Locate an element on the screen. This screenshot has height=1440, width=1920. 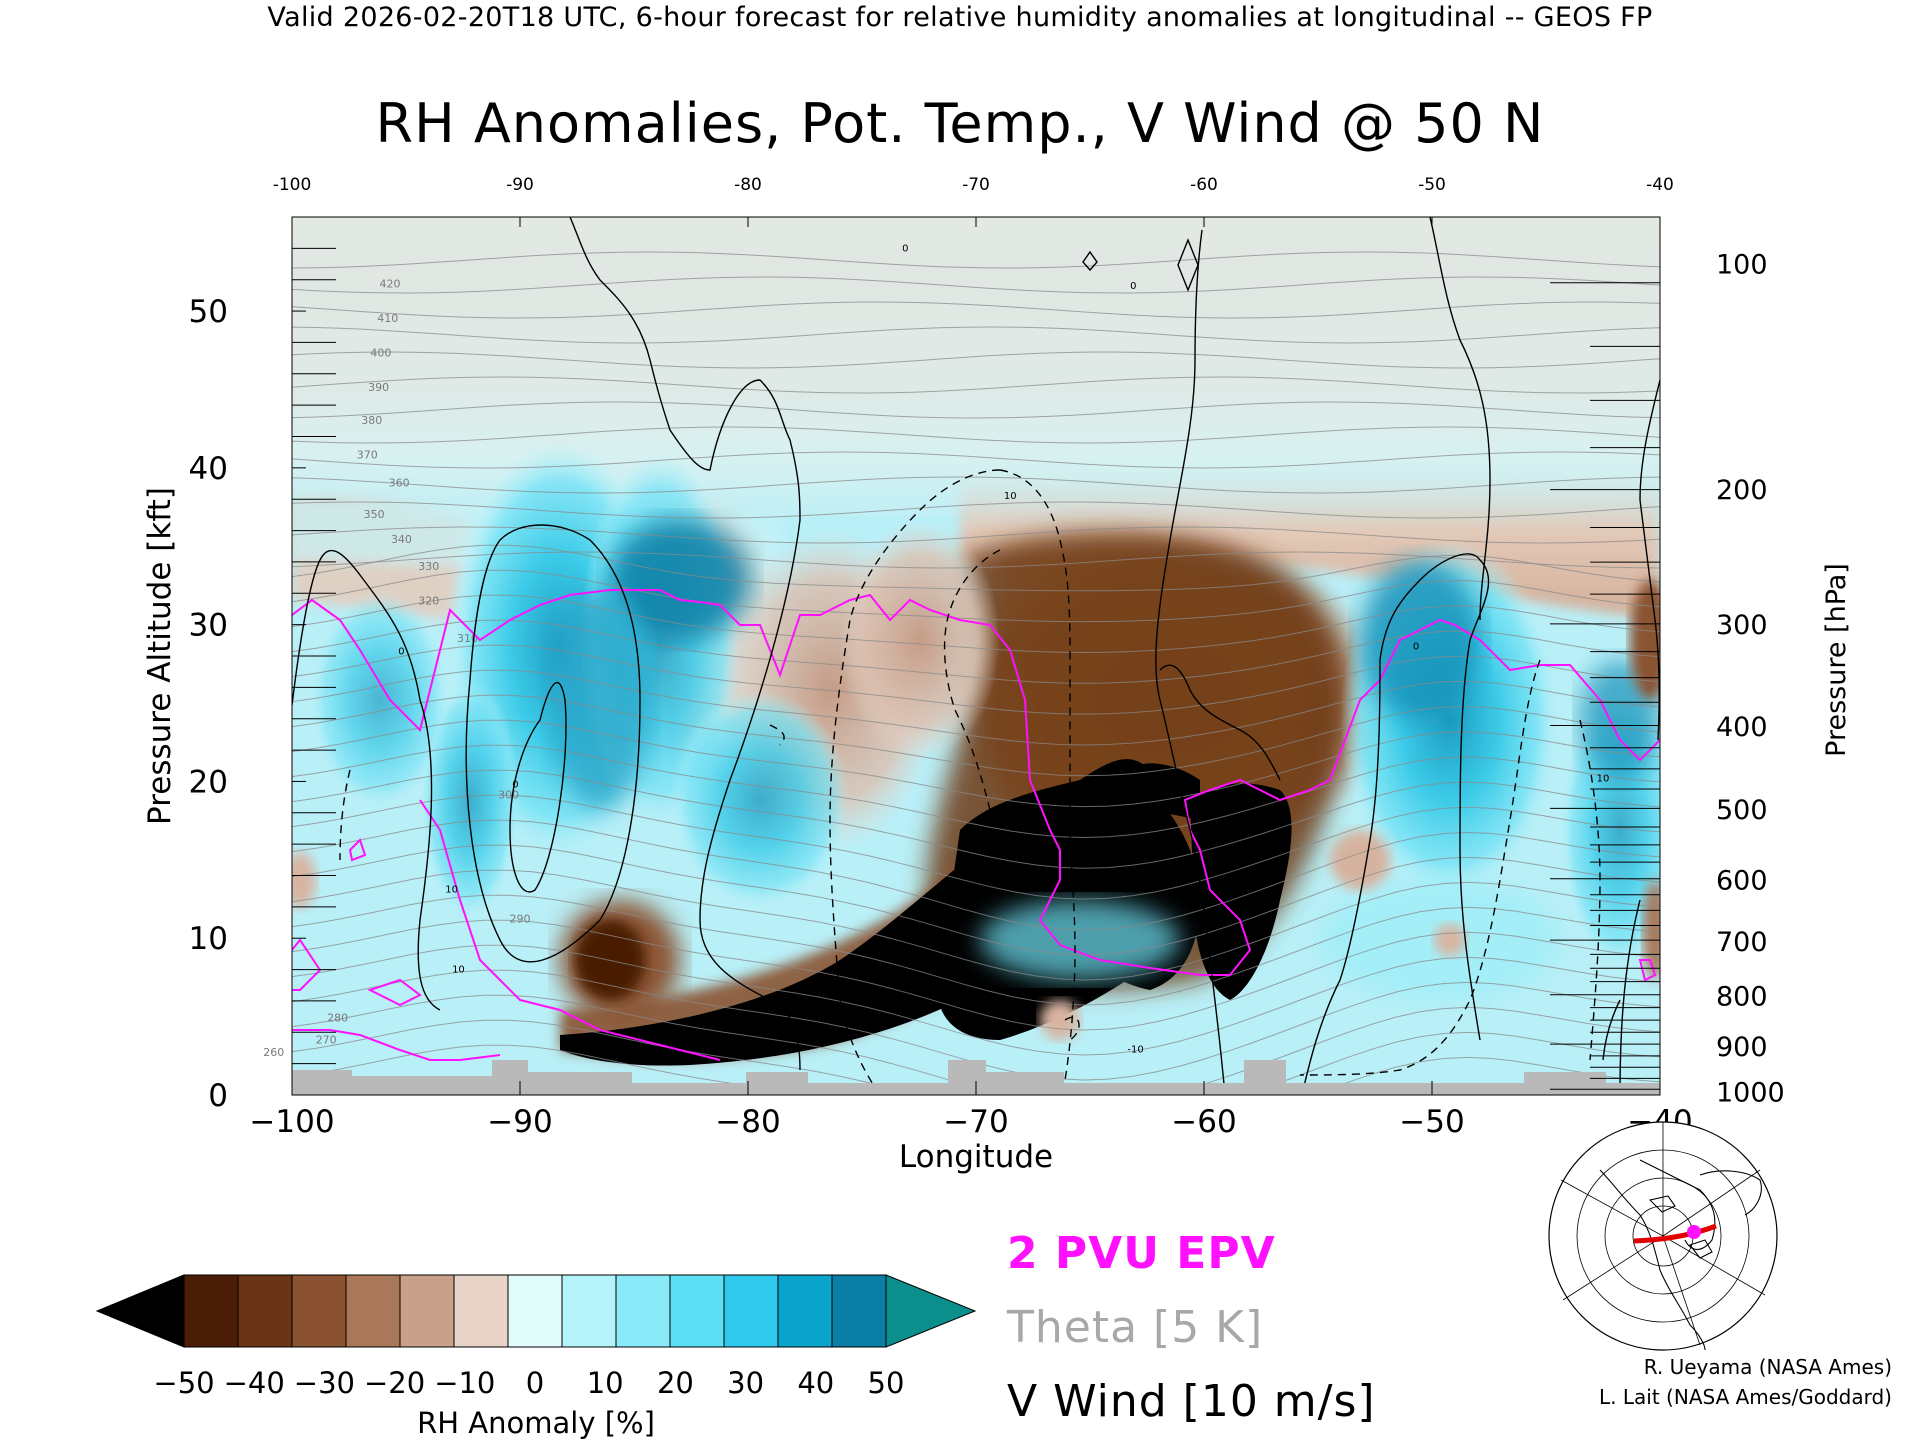
pressure-tick-label: 100 is located at coordinates (1742, 264).